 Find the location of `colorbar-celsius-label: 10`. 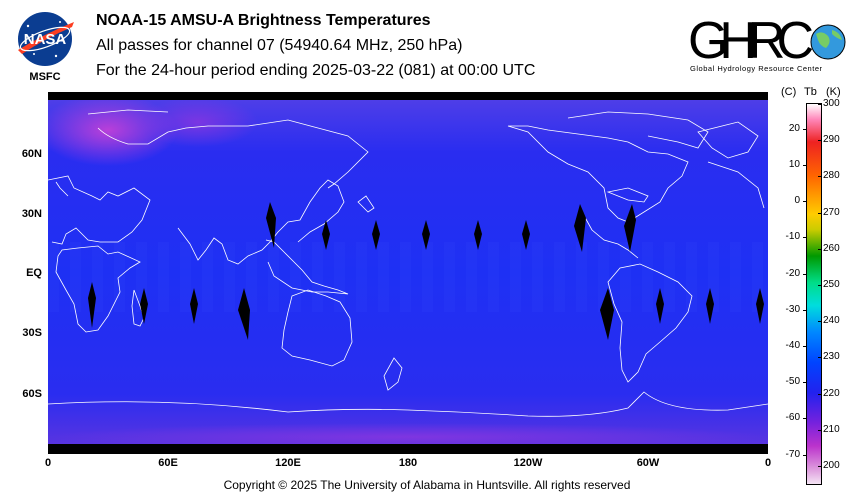

colorbar-celsius-label: 10 is located at coordinates (794, 164).